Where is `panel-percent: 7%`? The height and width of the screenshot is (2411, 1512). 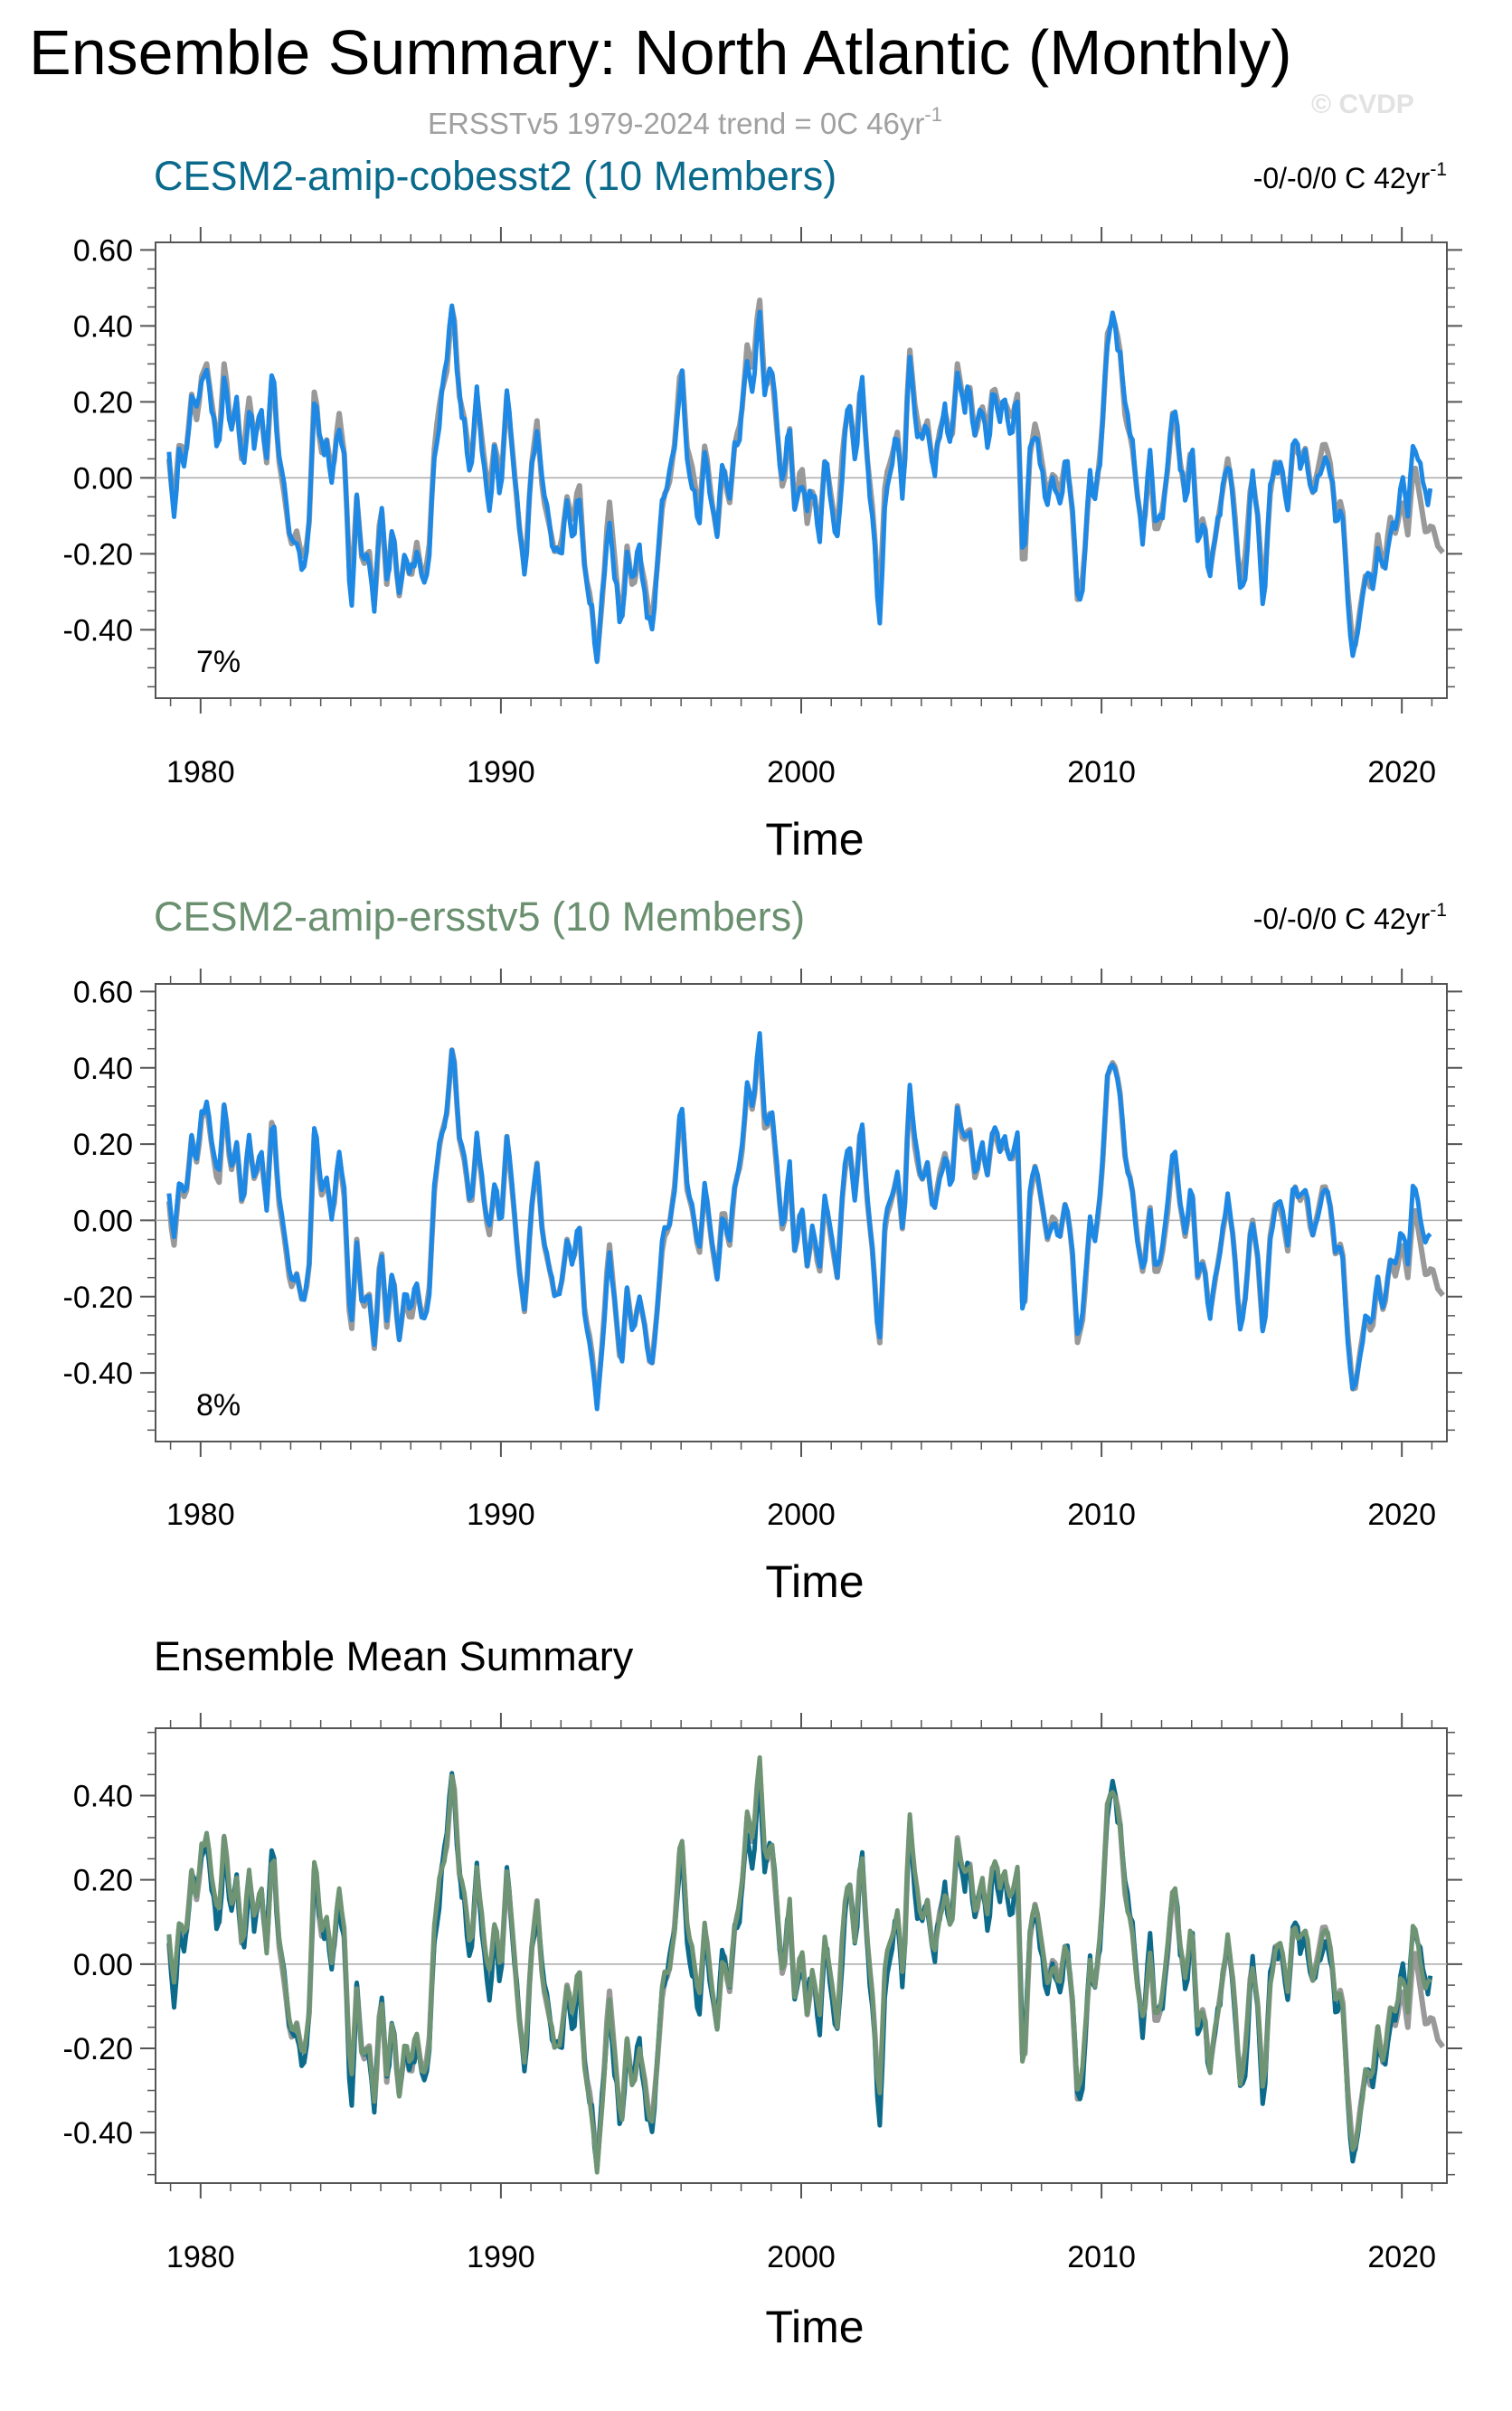 panel-percent: 7% is located at coordinates (218, 662).